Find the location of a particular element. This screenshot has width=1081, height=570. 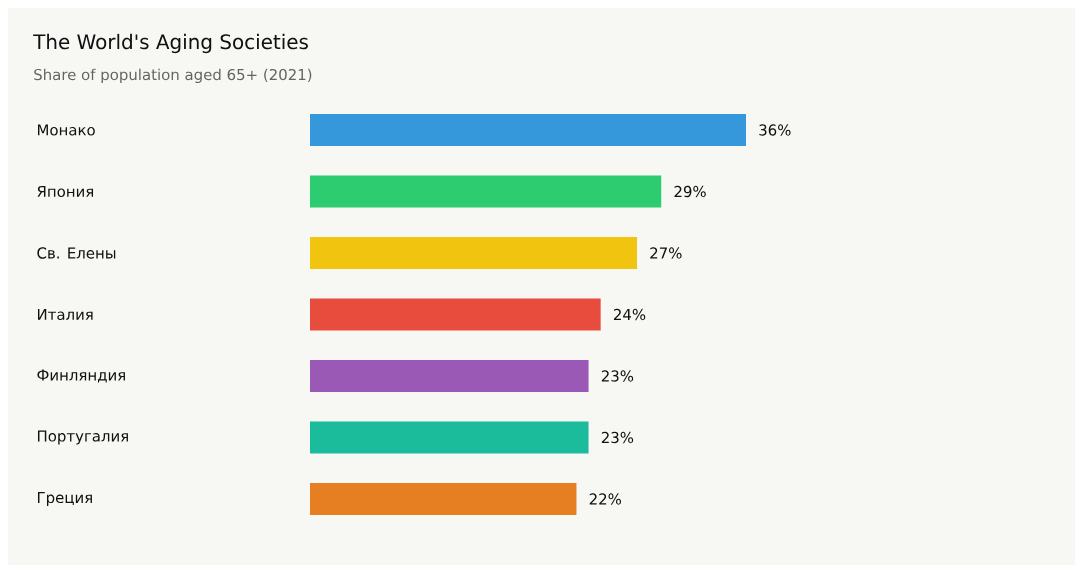

y-tick-label: Япония is located at coordinates (65, 191).